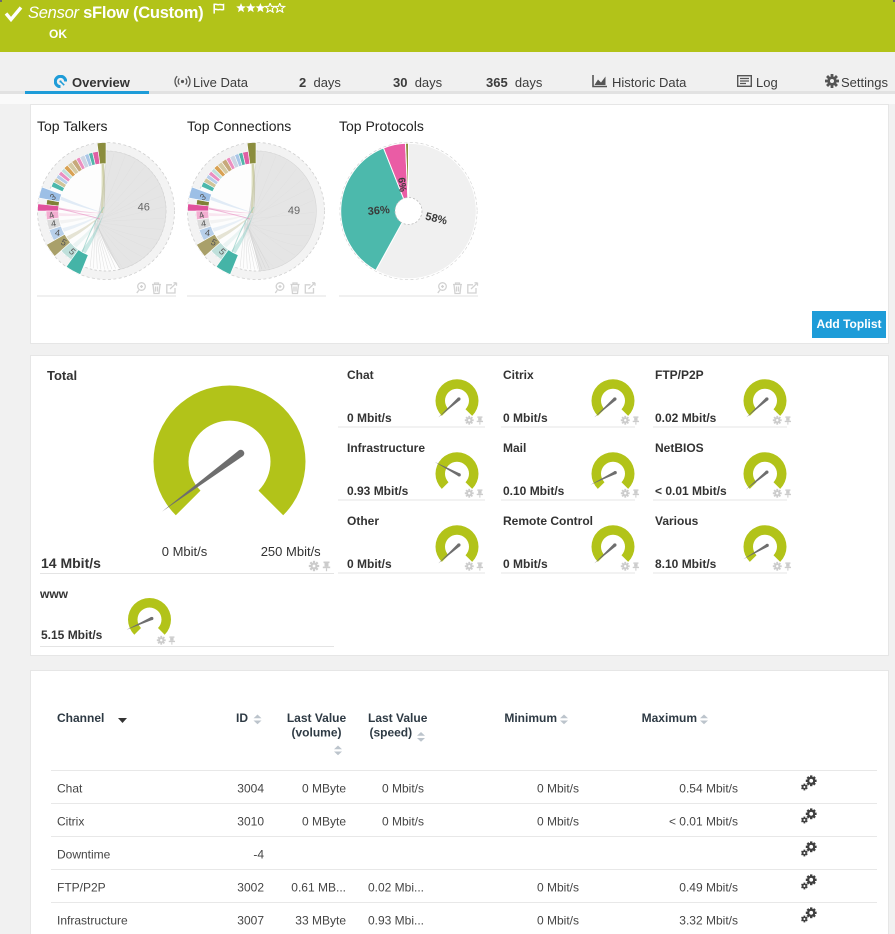 Image resolution: width=895 pixels, height=934 pixels. What do you see at coordinates (669, 718) in the screenshot?
I see `svg-text: Maximum` at bounding box center [669, 718].